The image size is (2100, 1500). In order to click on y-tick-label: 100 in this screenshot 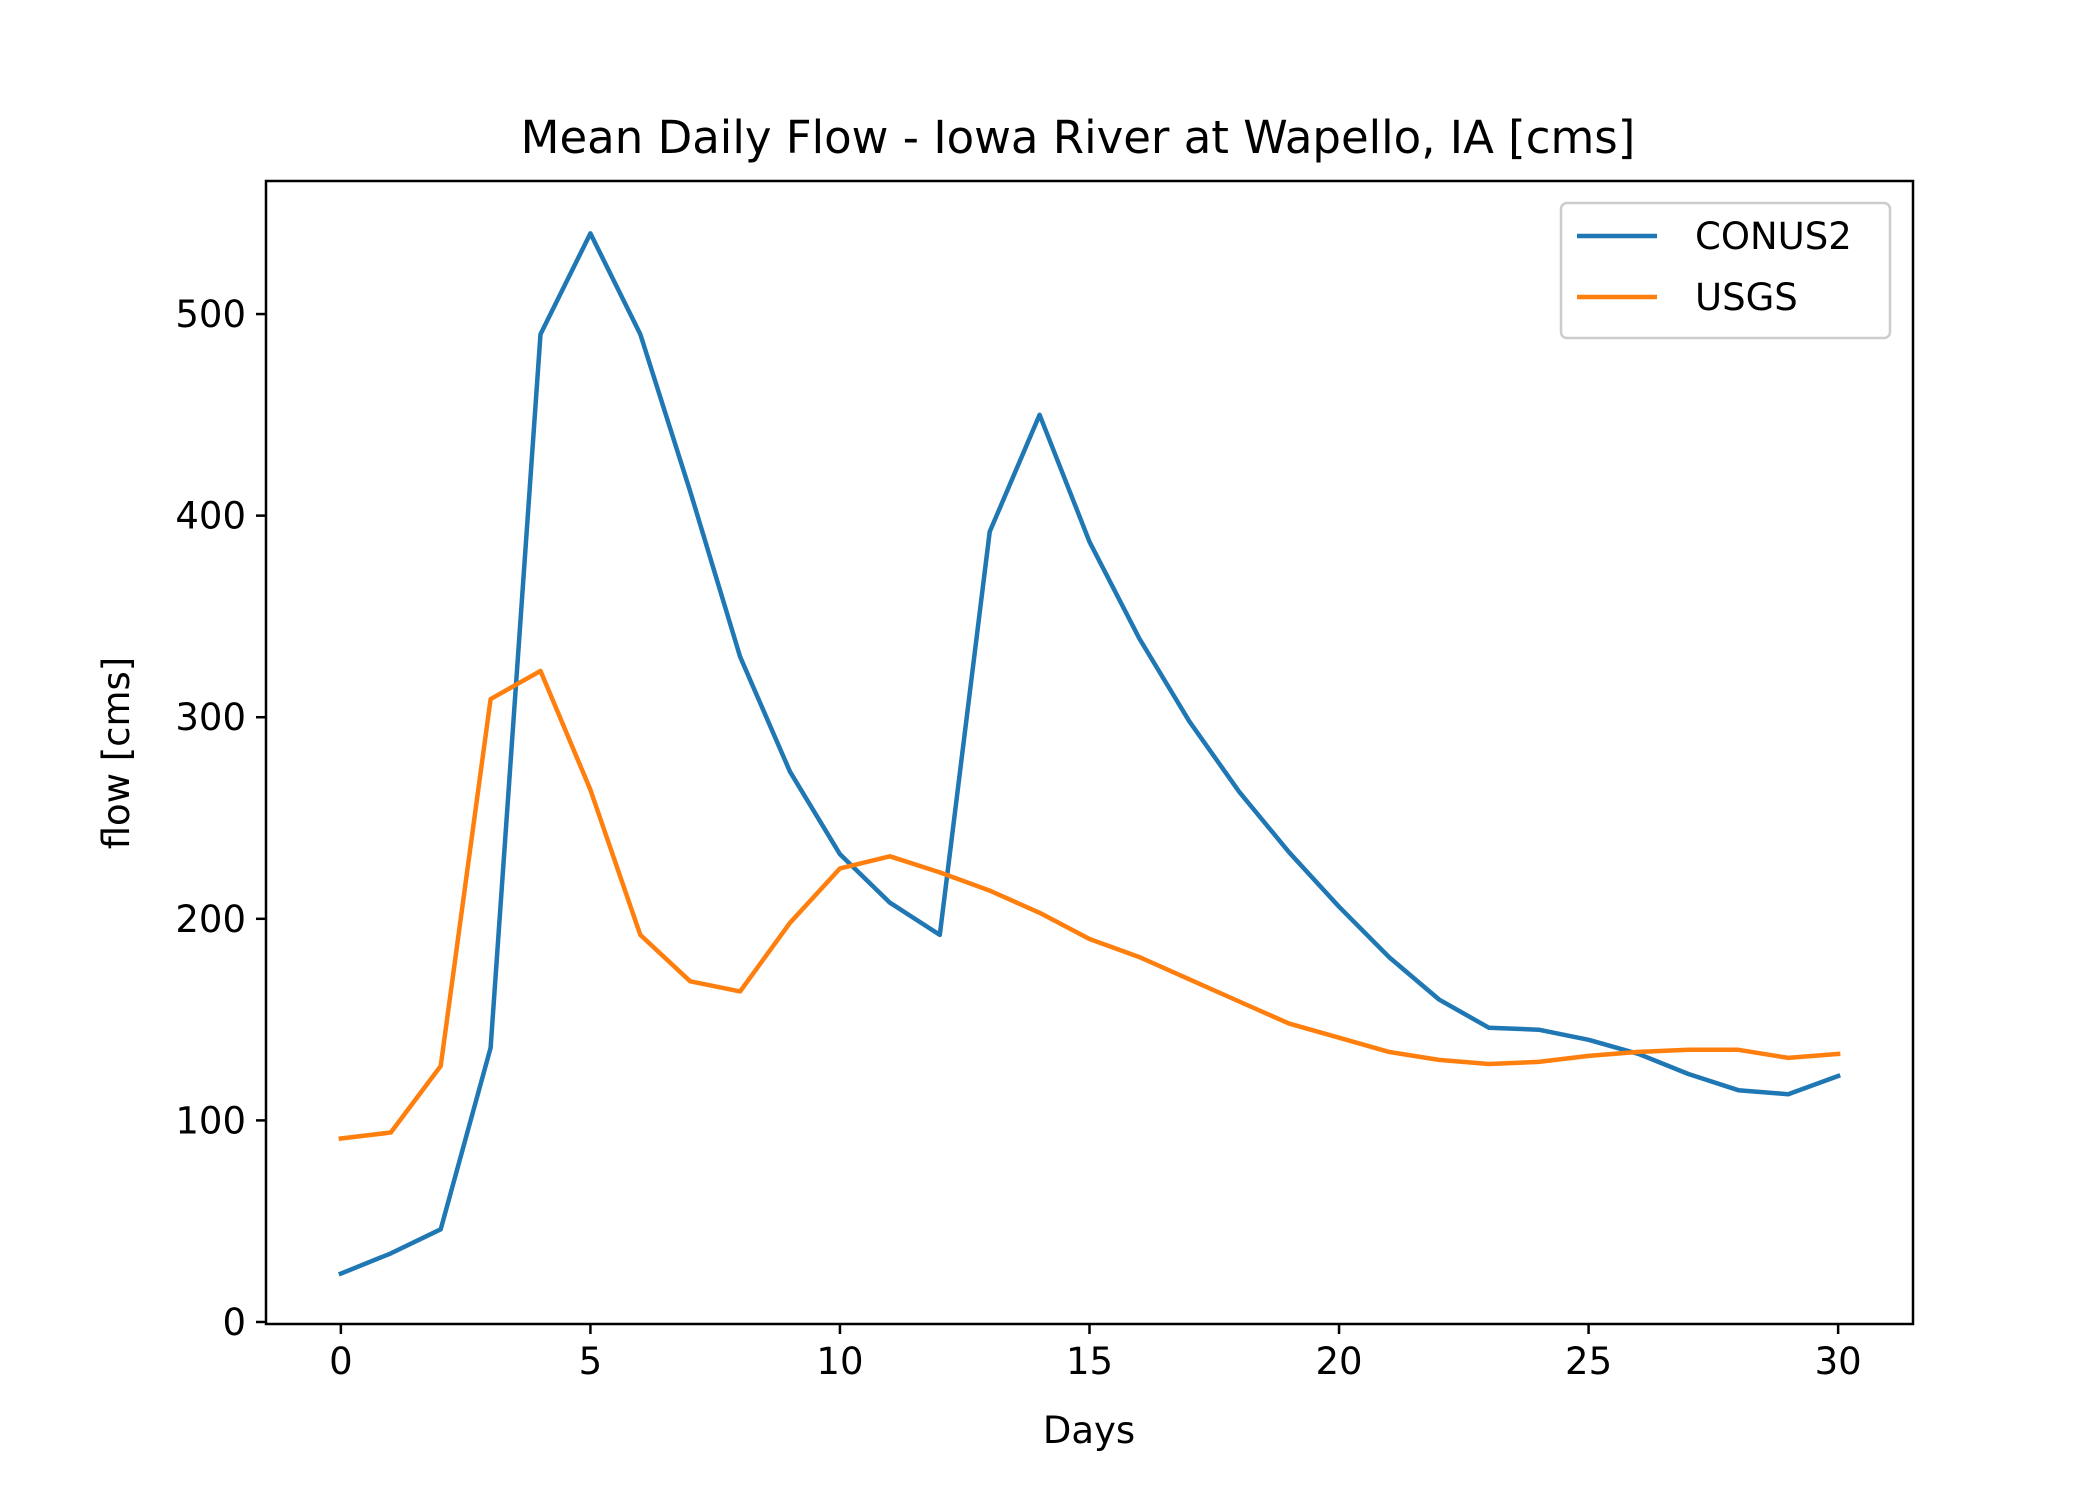, I will do `click(210, 1120)`.